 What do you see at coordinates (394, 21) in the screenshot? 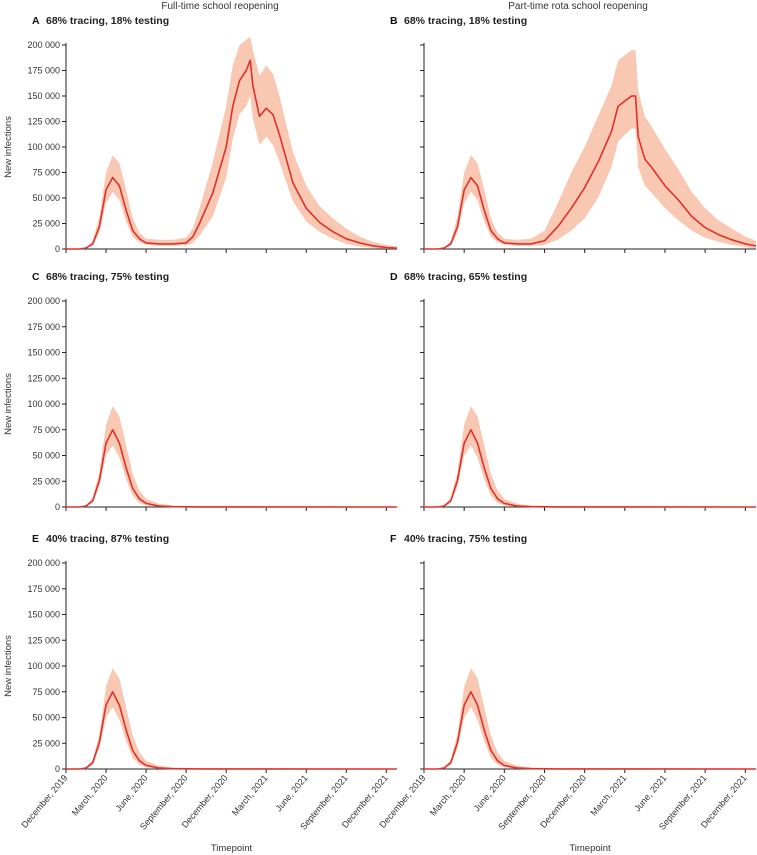
I see `panel-b-label: B` at bounding box center [394, 21].